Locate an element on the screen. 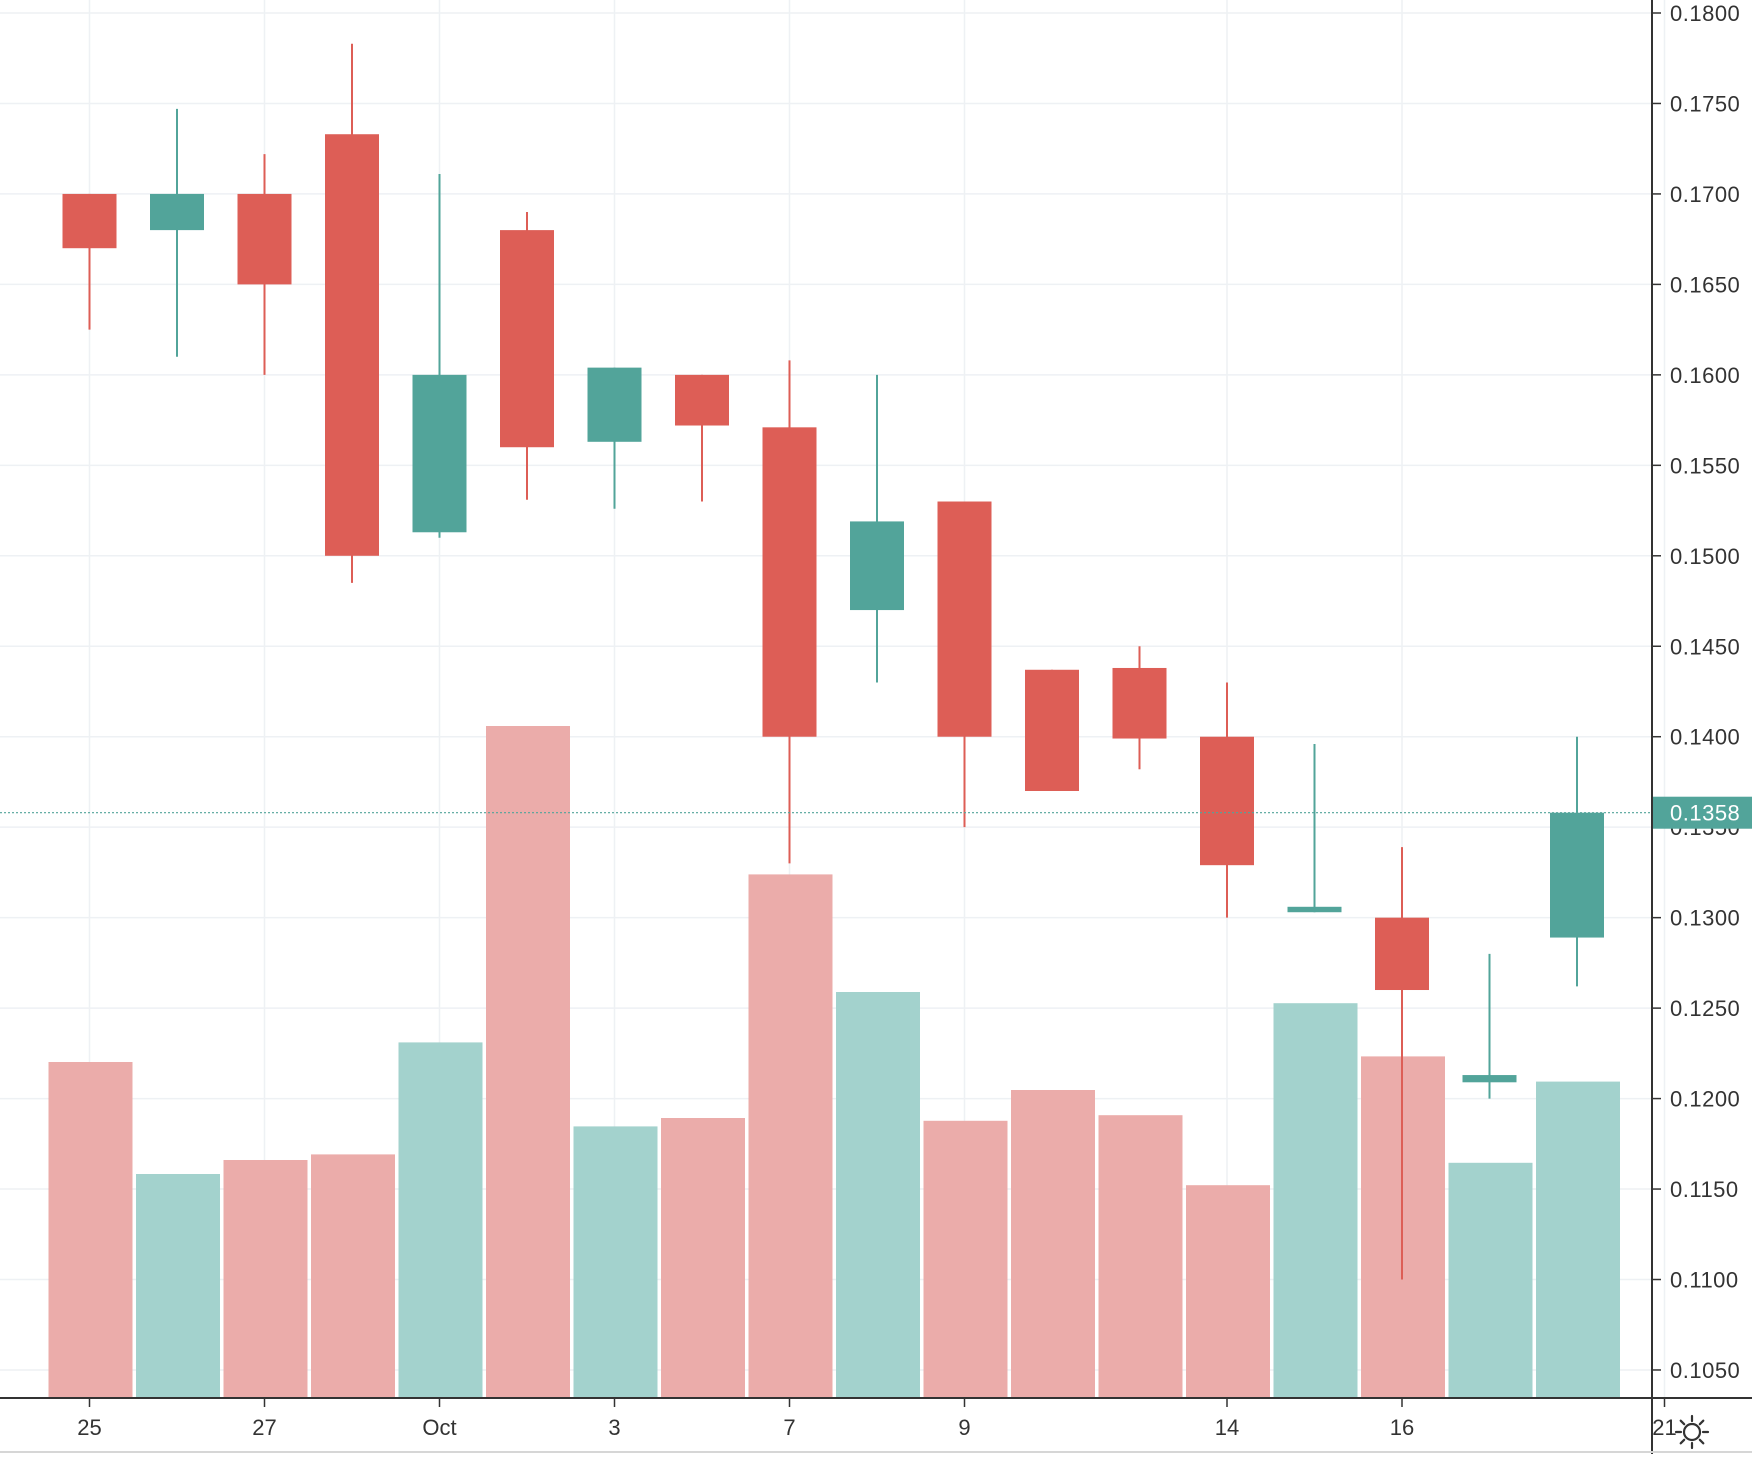  last-price-badge-text: 0.1358 is located at coordinates (1705, 813).